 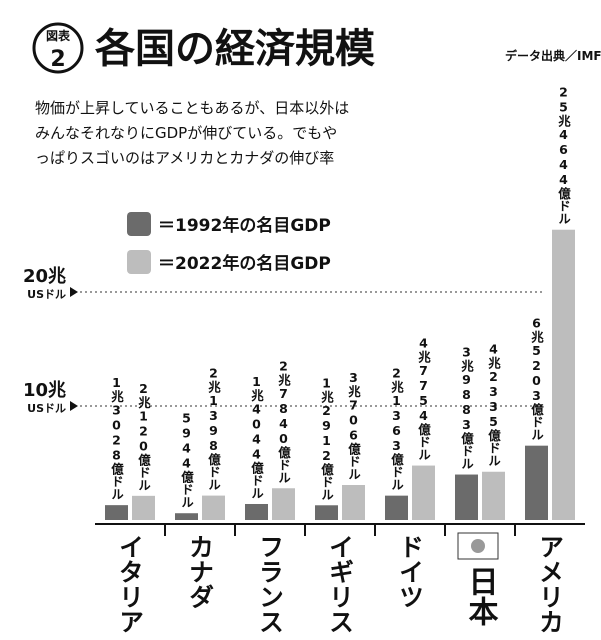 I want to click on flag, so click(x=478, y=546).